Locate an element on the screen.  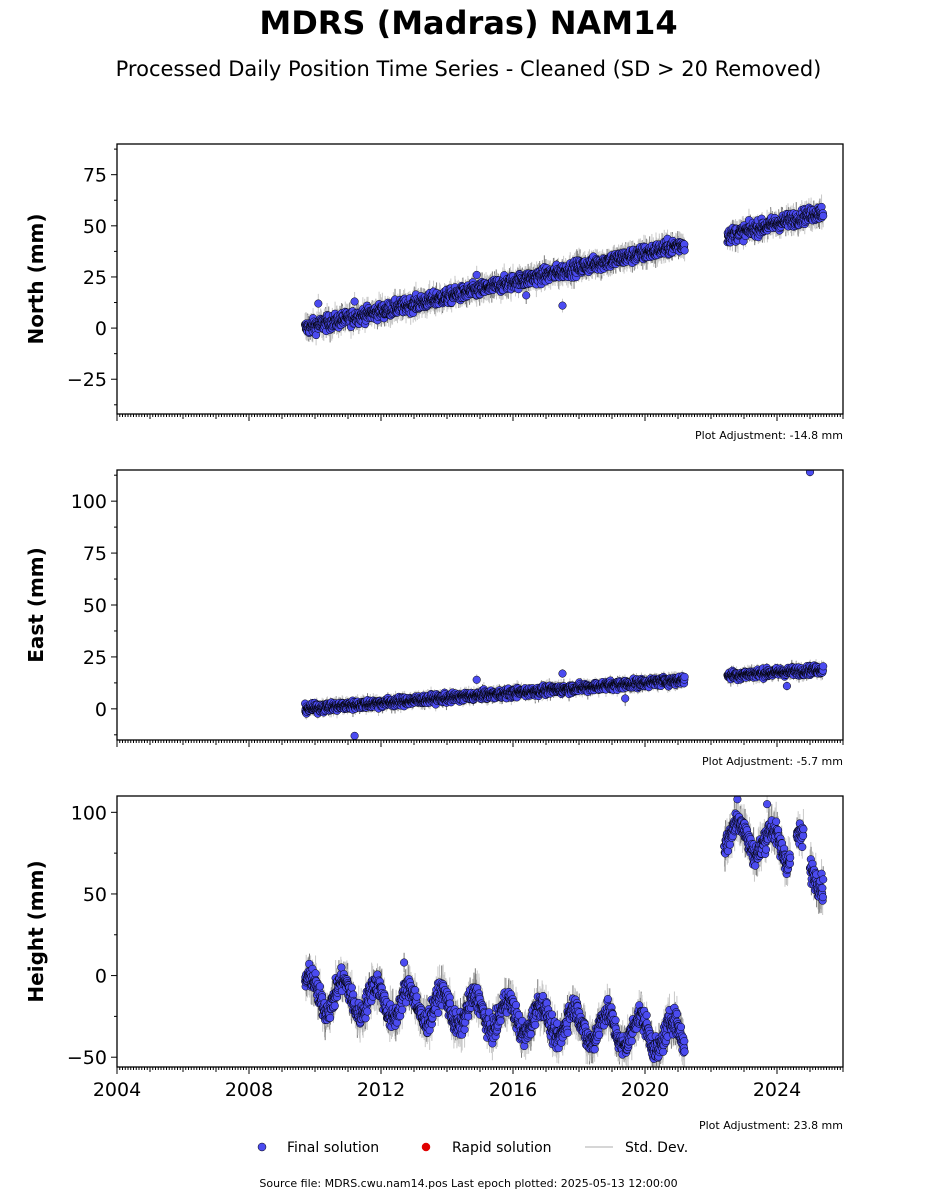
y-tick-label: 25 is located at coordinates (95, 278).